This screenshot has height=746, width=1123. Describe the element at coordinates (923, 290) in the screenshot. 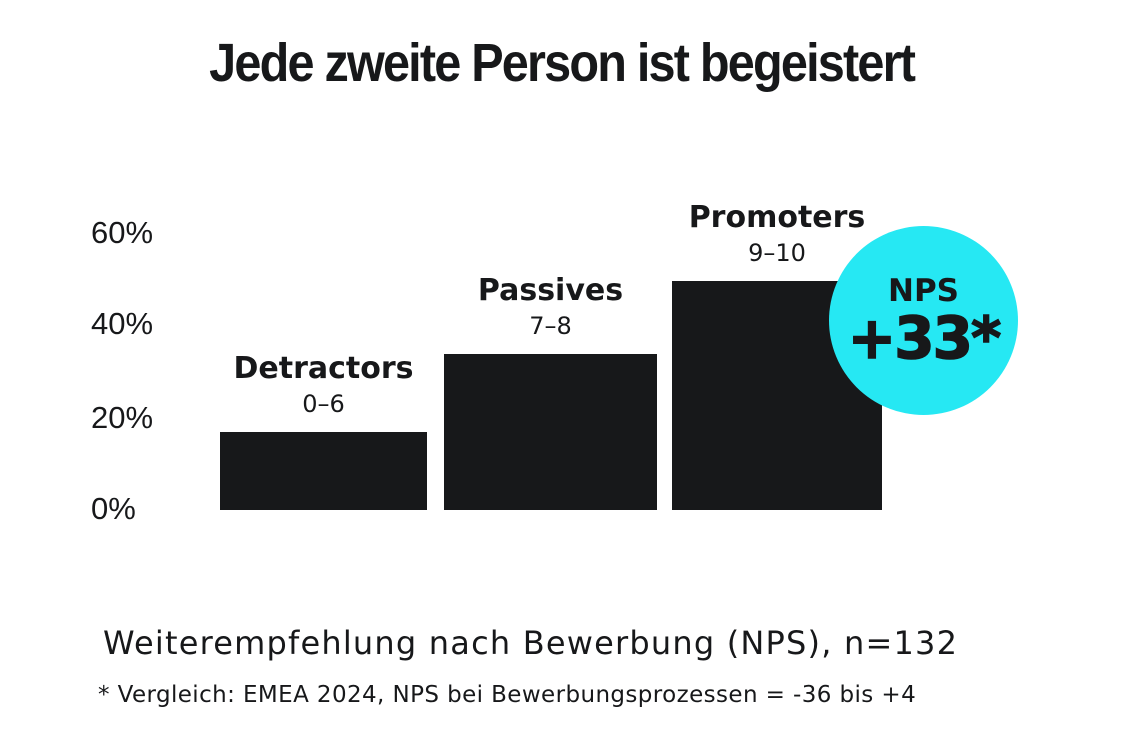

I see `nps-badge-label: NPS` at that location.